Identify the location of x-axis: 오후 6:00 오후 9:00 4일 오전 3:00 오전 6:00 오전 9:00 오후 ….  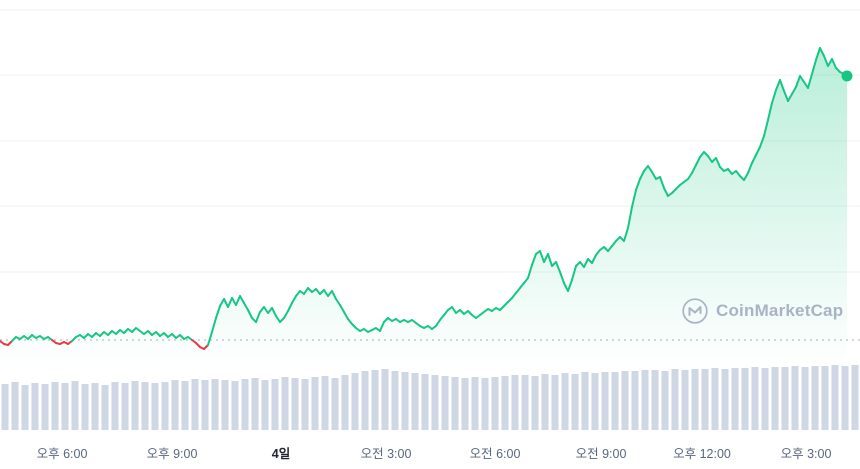
(430, 453).